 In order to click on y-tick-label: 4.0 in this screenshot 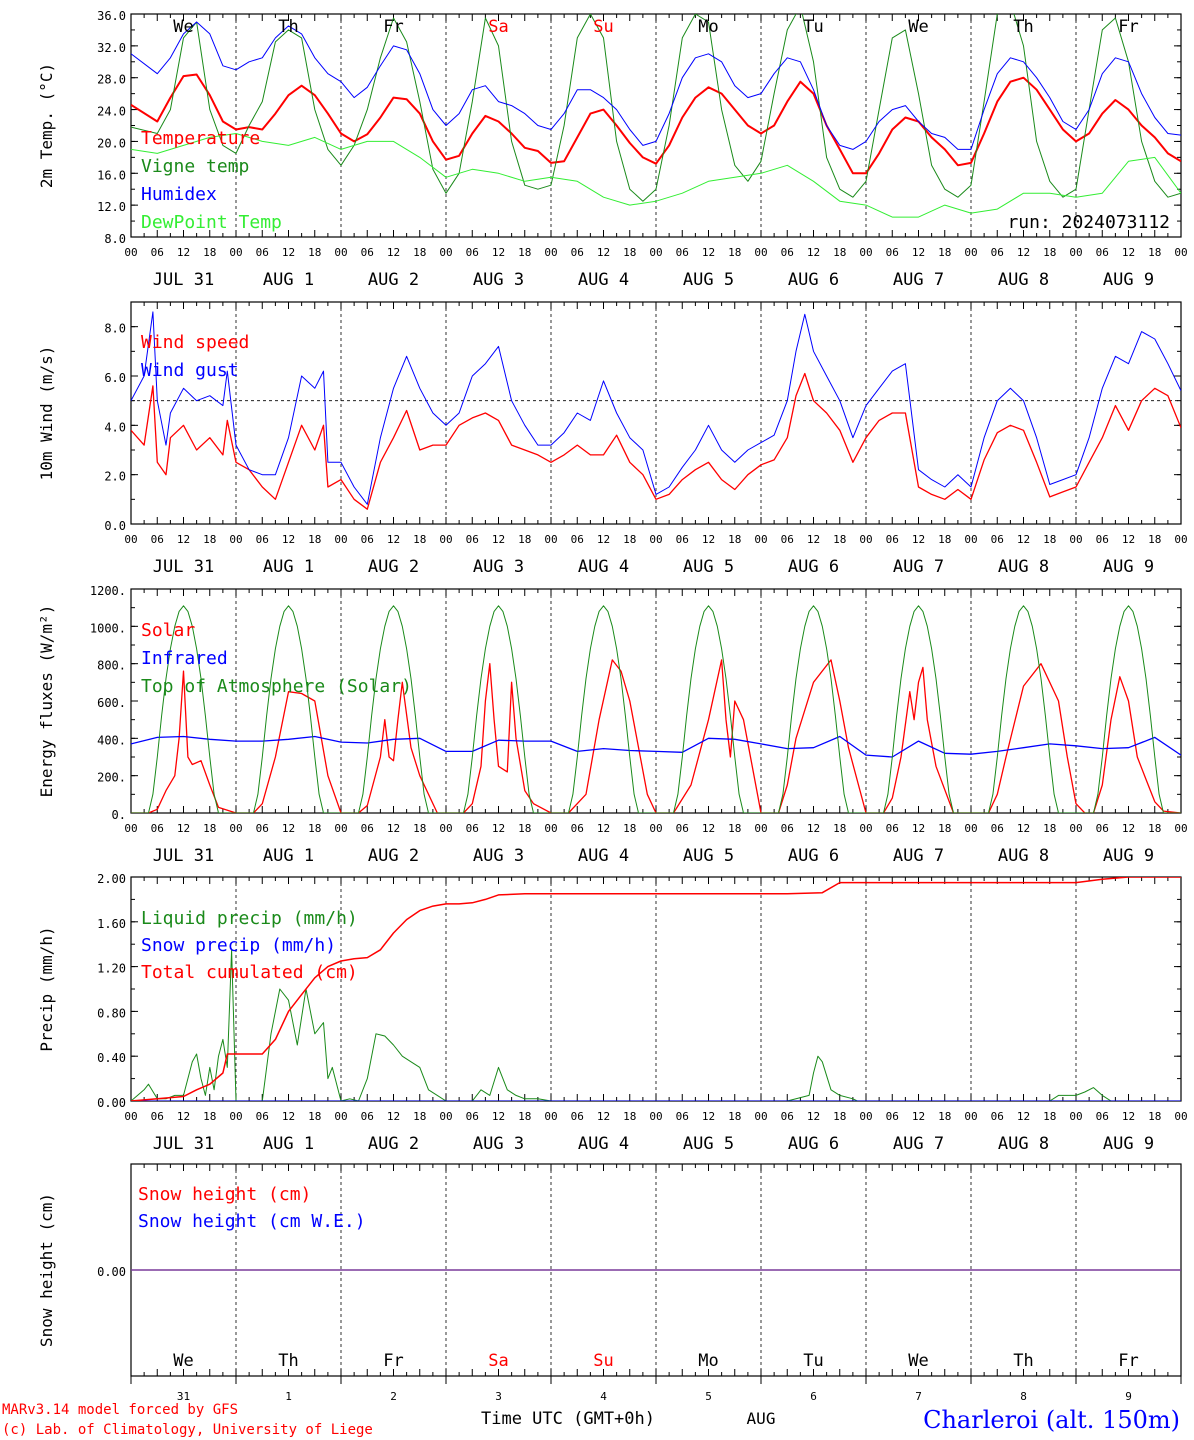, I will do `click(115, 427)`.